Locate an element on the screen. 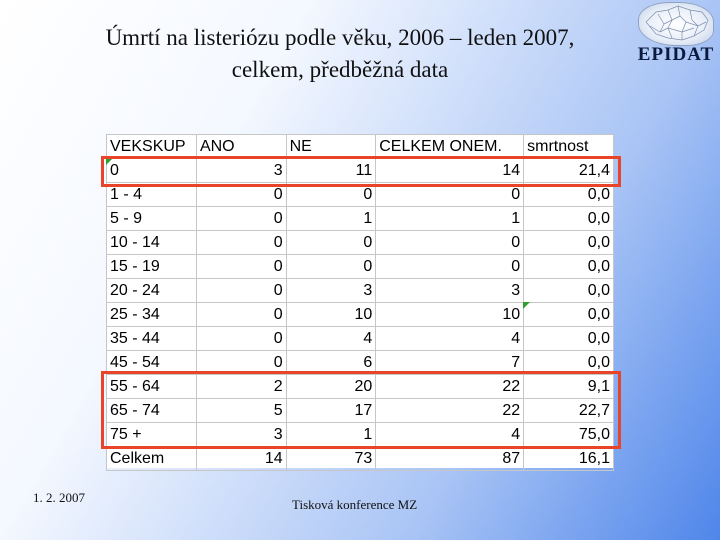  value-cell: 22,7 is located at coordinates (568, 410).